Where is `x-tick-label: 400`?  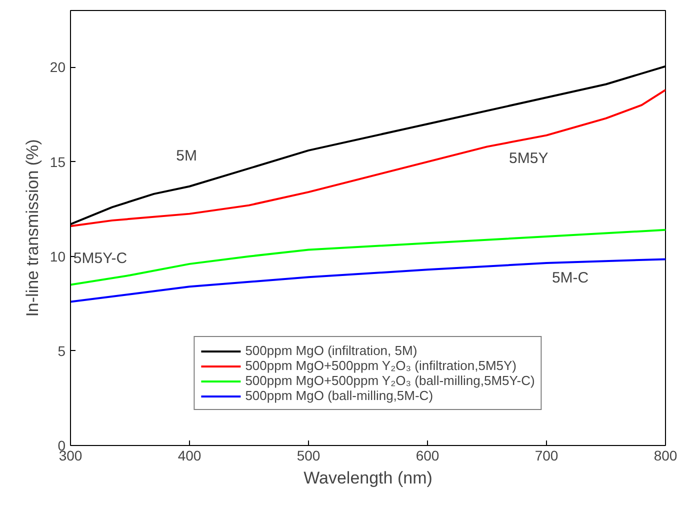
x-tick-label: 400 is located at coordinates (190, 456).